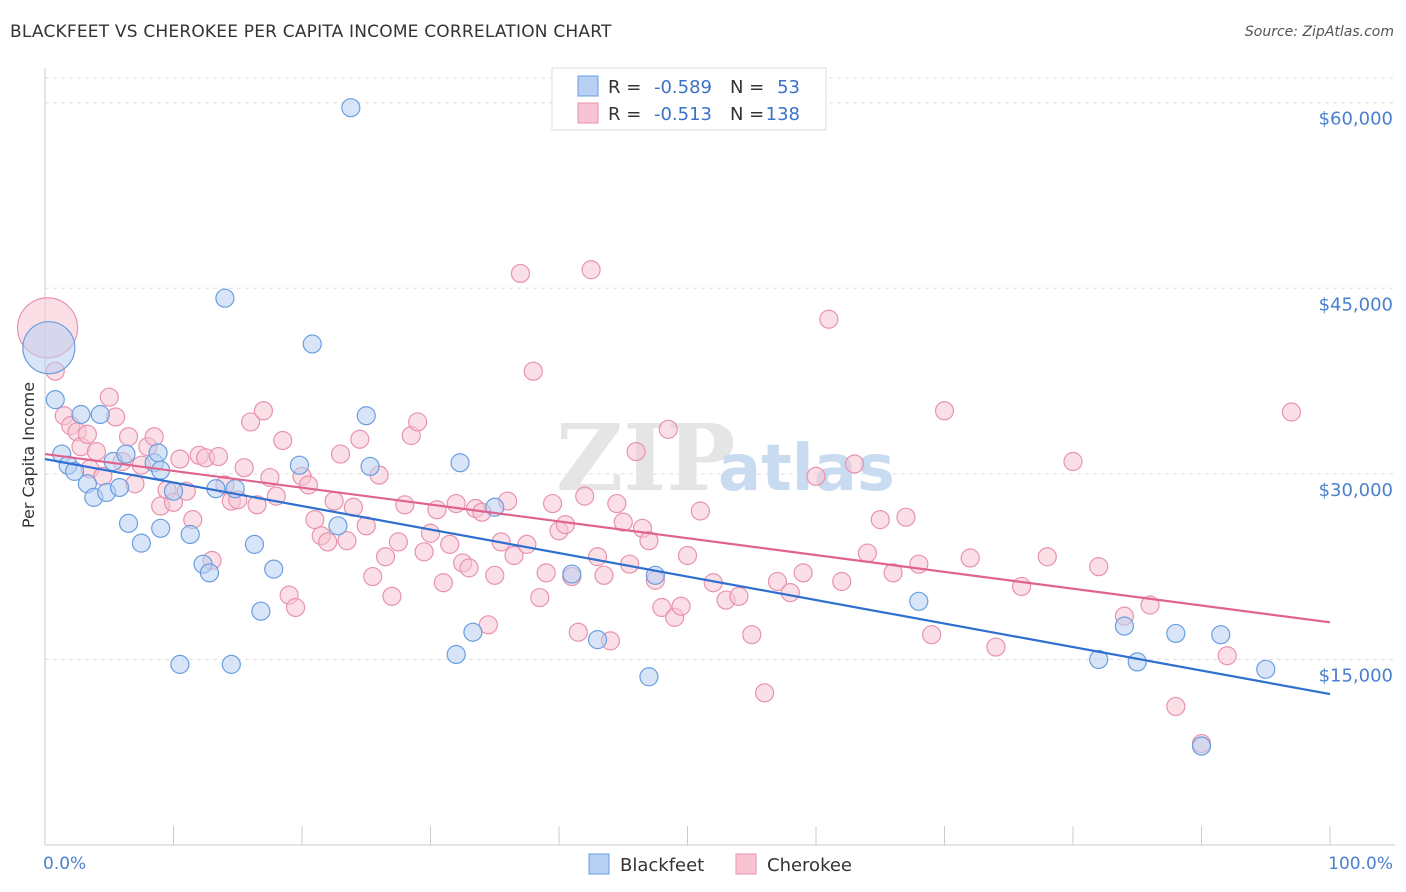 The width and height of the screenshot is (1406, 892). I want to click on watermark-atlas: atlas, so click(806, 469).